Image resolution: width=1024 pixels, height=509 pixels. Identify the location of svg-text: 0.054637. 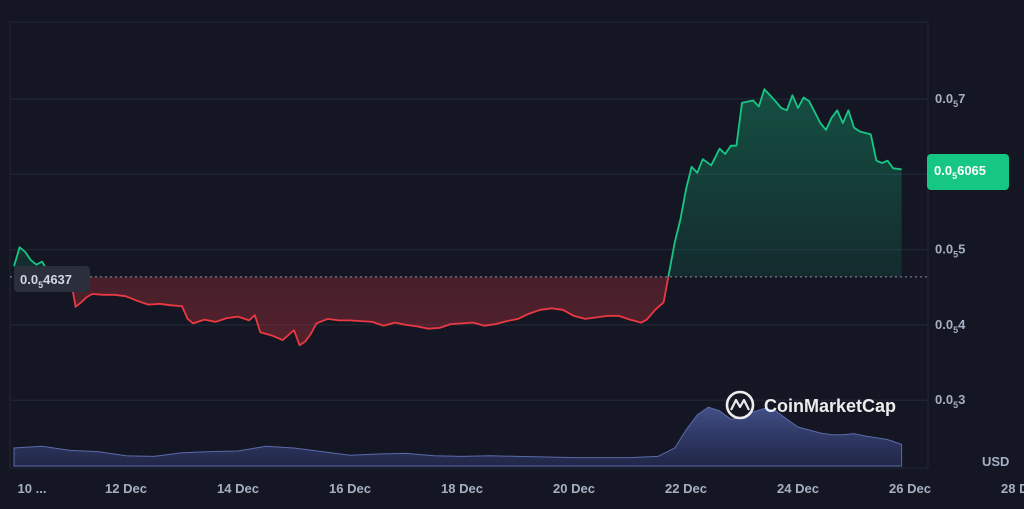
(46, 281).